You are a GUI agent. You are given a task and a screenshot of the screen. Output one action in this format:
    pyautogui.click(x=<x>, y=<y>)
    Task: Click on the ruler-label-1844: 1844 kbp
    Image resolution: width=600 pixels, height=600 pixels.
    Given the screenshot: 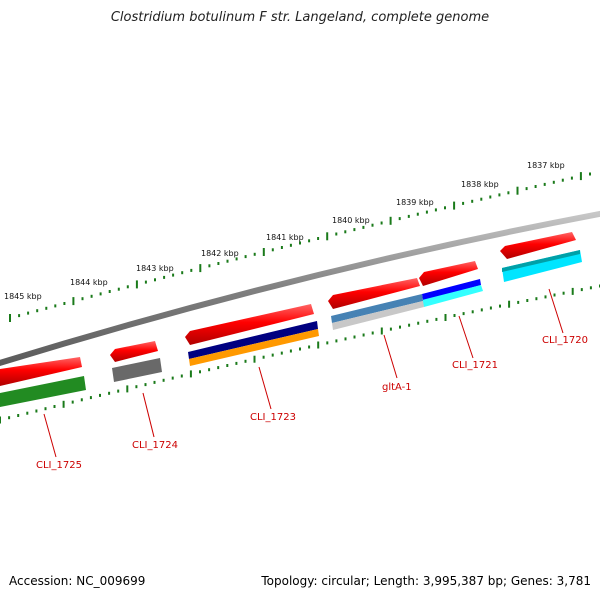 What is the action you would take?
    pyautogui.click(x=89, y=282)
    